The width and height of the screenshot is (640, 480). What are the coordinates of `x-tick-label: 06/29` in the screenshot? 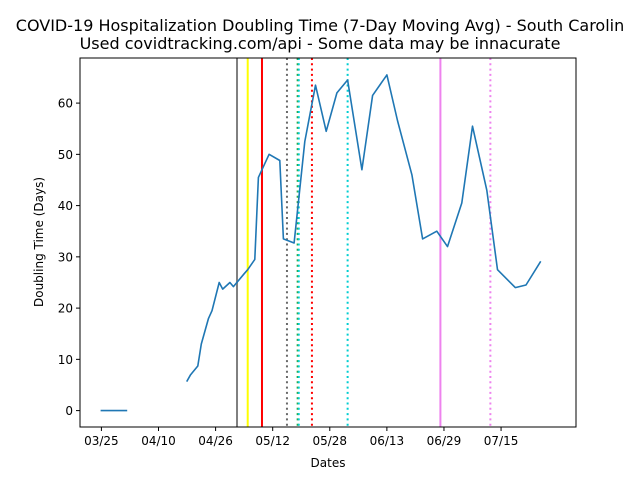 It's located at (444, 441).